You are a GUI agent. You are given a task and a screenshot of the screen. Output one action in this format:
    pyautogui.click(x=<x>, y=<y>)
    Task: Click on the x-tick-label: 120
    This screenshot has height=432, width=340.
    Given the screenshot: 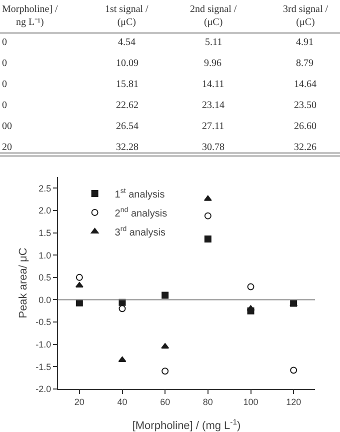 What is the action you would take?
    pyautogui.click(x=294, y=401)
    